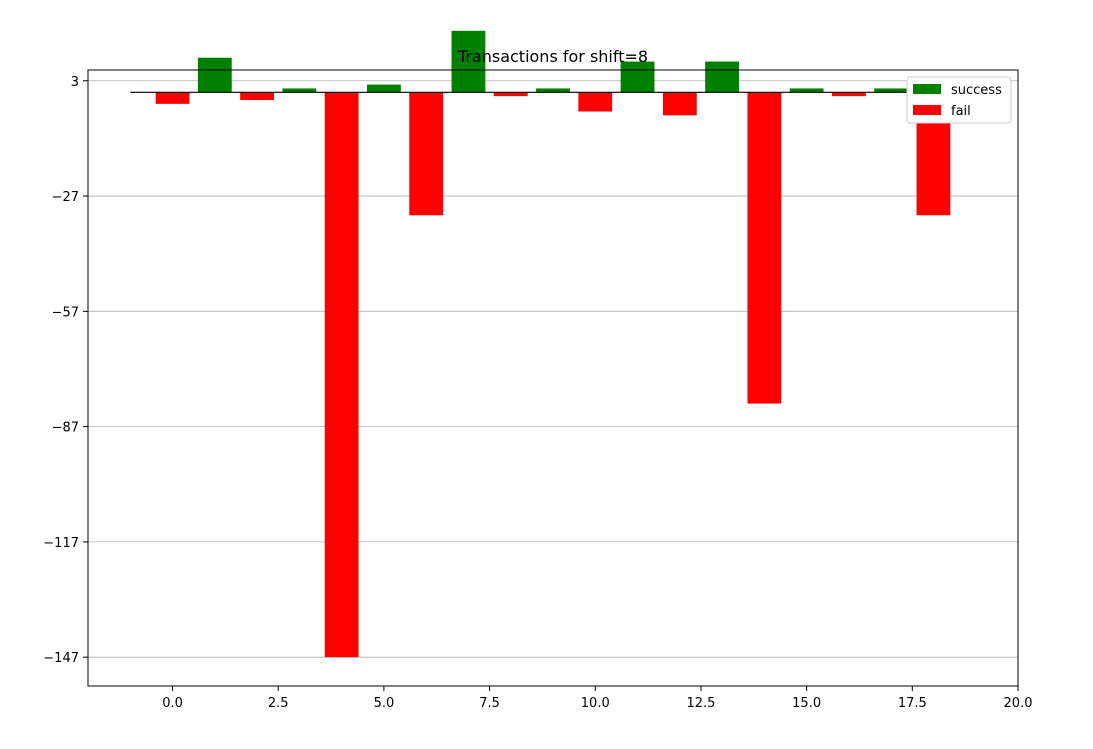 Image resolution: width=1093 pixels, height=749 pixels. What do you see at coordinates (172, 703) in the screenshot?
I see `x-tick-label-0: 0.0` at bounding box center [172, 703].